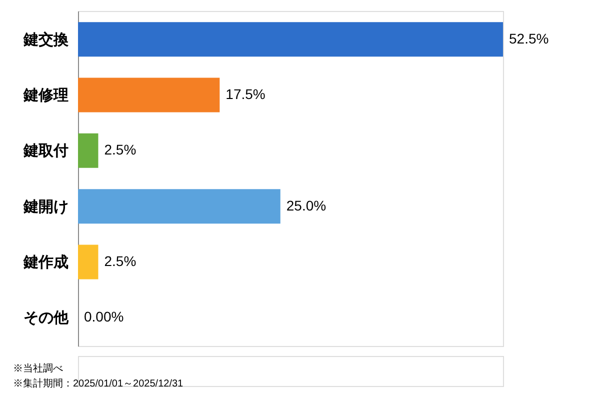 Image resolution: width=600 pixels, height=400 pixels. What do you see at coordinates (98, 384) in the screenshot?
I see `text: ※集計期間：2025/01/01～2025/12/31` at bounding box center [98, 384].